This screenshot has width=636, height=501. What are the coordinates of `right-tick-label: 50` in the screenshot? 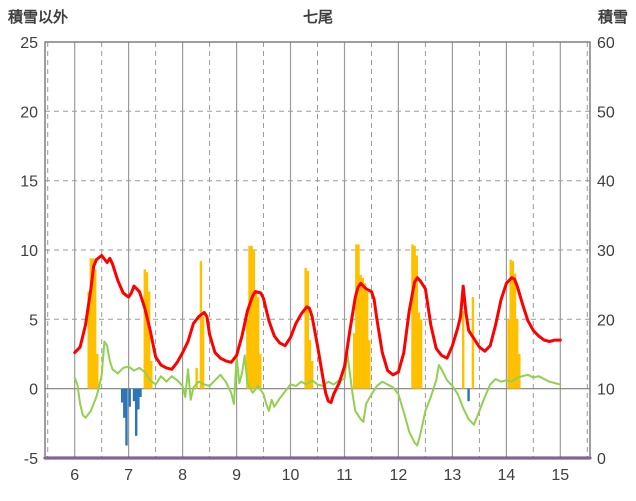 It's located at (606, 112).